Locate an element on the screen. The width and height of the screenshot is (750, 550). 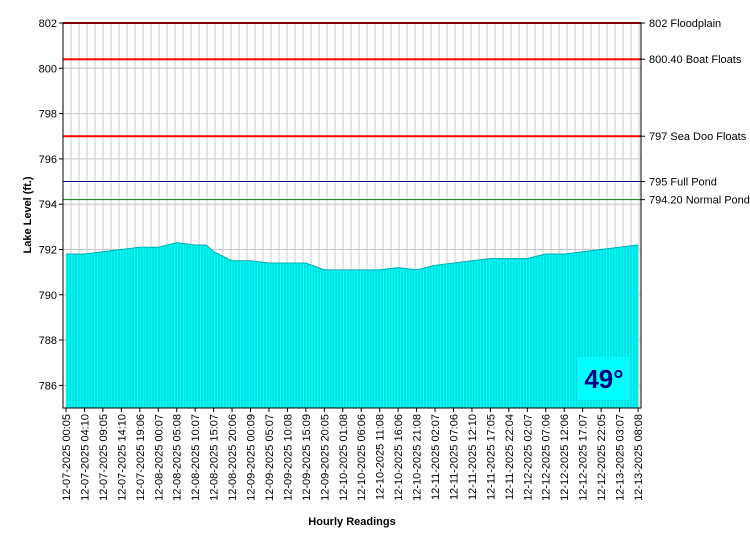
temperature-value: 49° is located at coordinates (603, 379).